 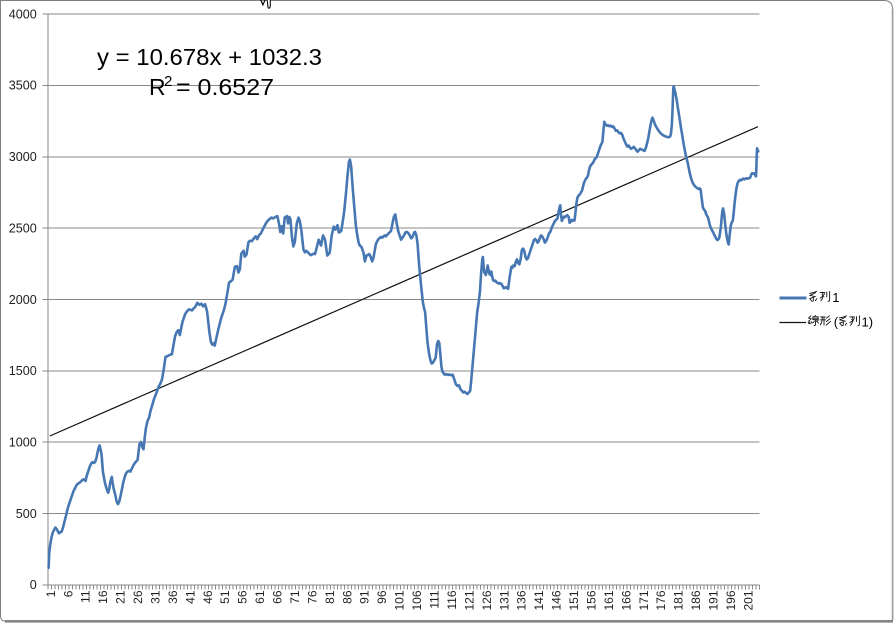 What do you see at coordinates (23, 157) in the screenshot?
I see `svg-text: 3000` at bounding box center [23, 157].